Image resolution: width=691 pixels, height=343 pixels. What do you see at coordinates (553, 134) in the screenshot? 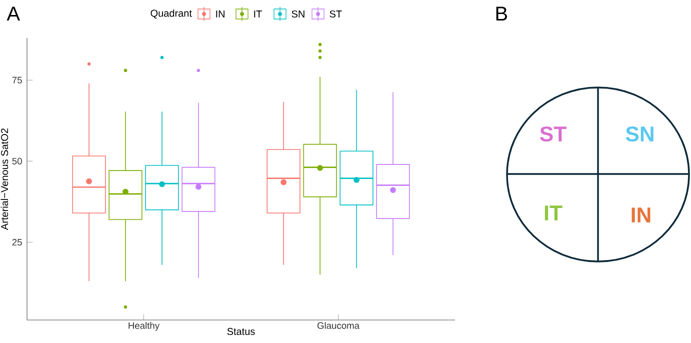
I see `text: ST` at bounding box center [553, 134].